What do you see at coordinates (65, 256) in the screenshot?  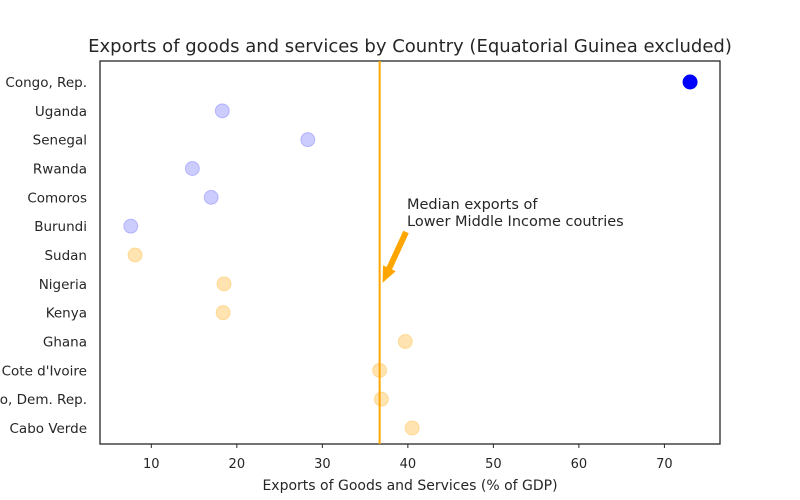 I see `category-label: Sudan` at bounding box center [65, 256].